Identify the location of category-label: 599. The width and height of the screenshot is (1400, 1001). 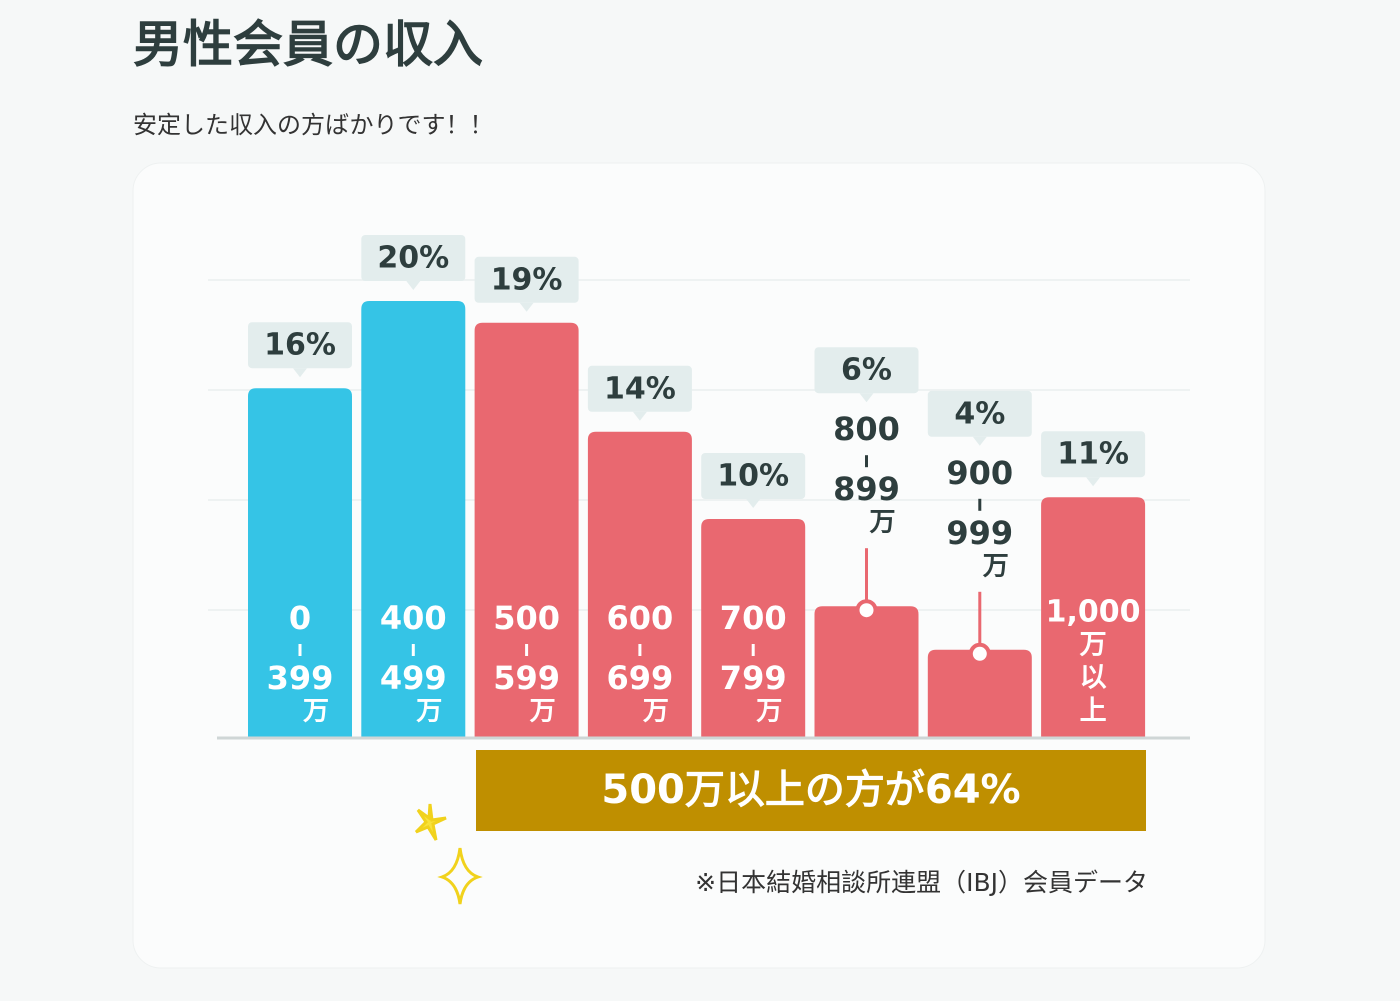
(526, 678).